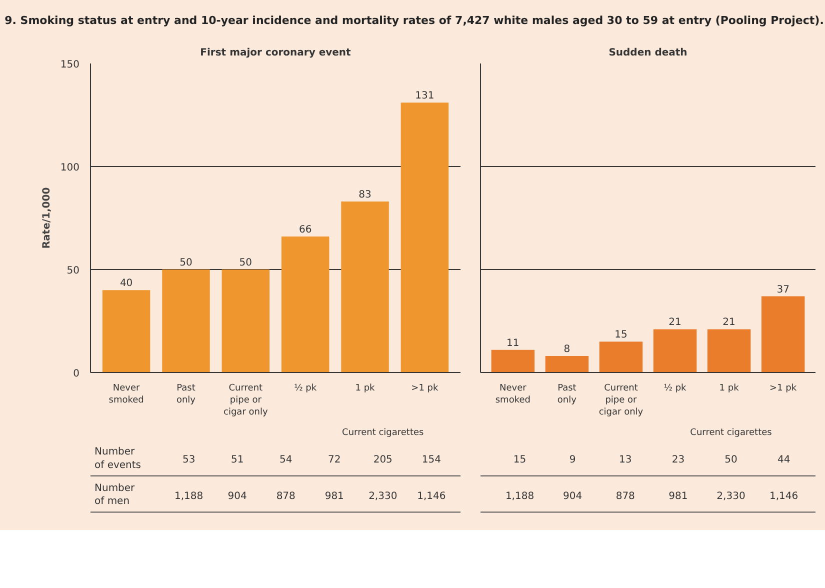 This screenshot has height=588, width=825. I want to click on y-tick-label: 50, so click(73, 271).